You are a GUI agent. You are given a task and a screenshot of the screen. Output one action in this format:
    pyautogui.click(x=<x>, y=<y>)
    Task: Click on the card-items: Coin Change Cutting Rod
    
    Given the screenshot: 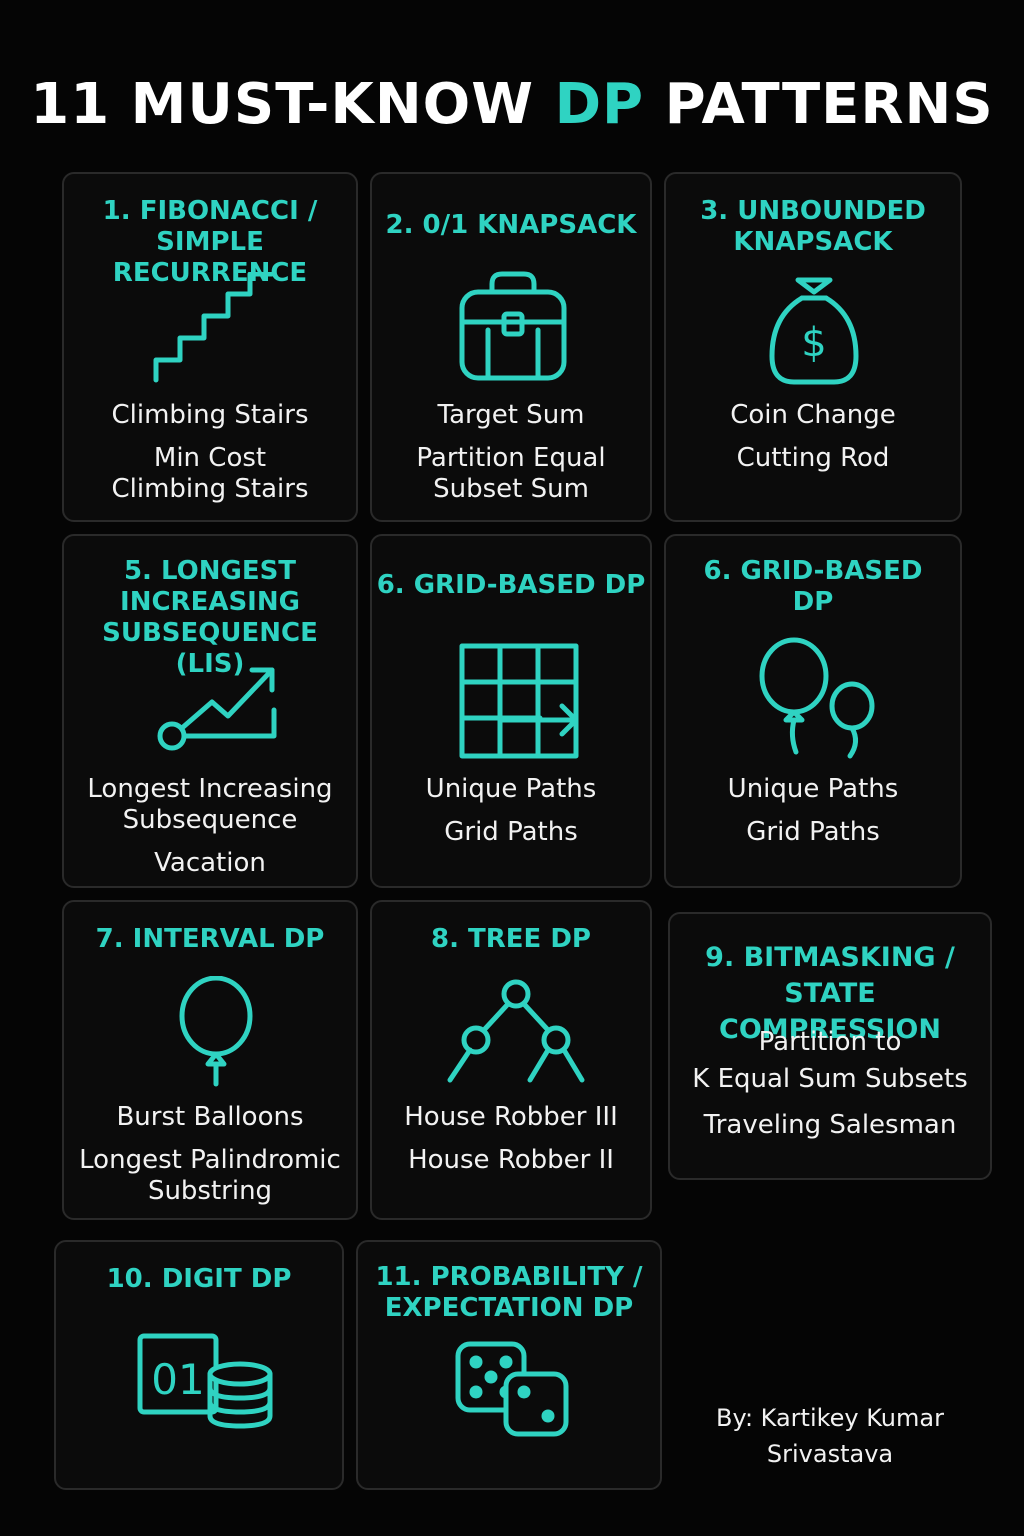 What is the action you would take?
    pyautogui.click(x=813, y=443)
    